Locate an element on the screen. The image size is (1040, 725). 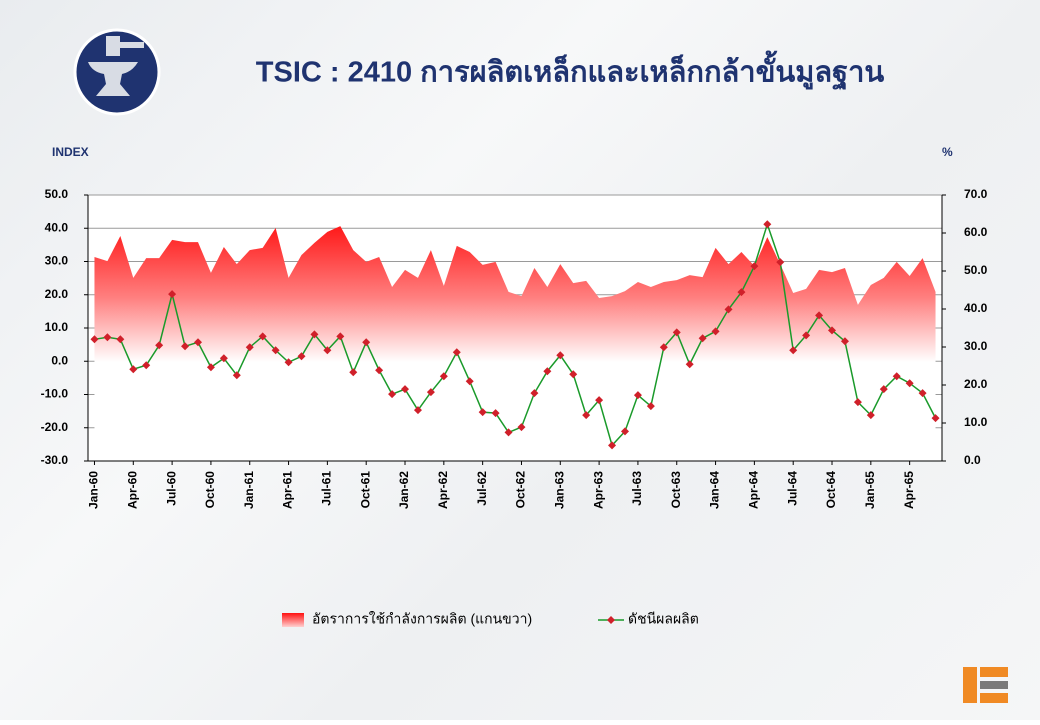
x-tick-label: Jul-64 is located at coordinates (792, 488).